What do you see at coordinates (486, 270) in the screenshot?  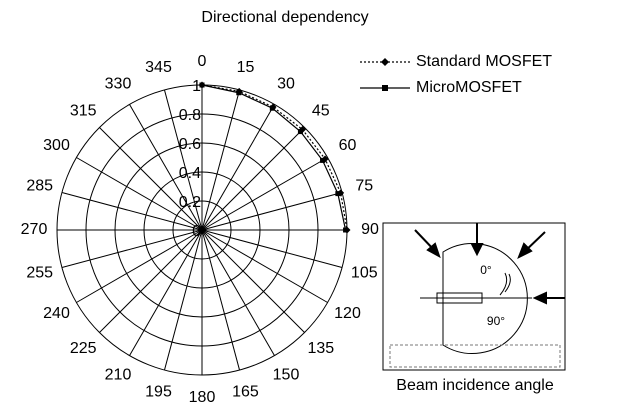 I see `inset-label: 0°` at bounding box center [486, 270].